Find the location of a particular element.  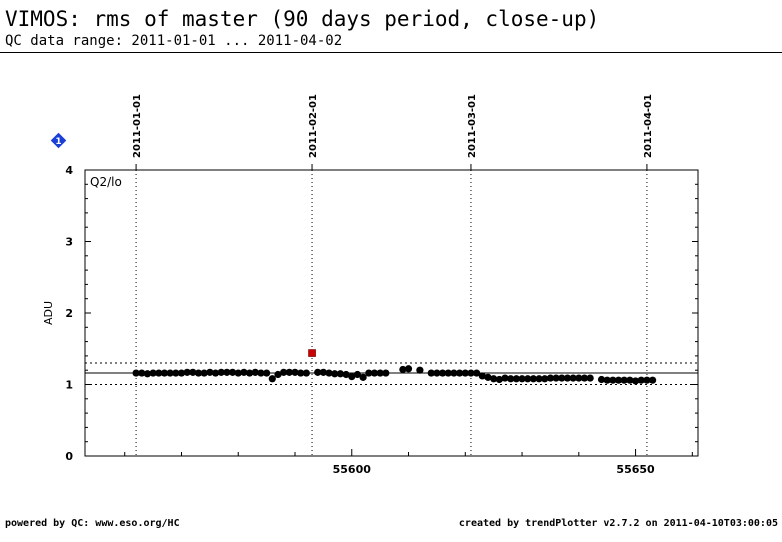

date-marker-label: 2011-02-01 is located at coordinates (313, 126).